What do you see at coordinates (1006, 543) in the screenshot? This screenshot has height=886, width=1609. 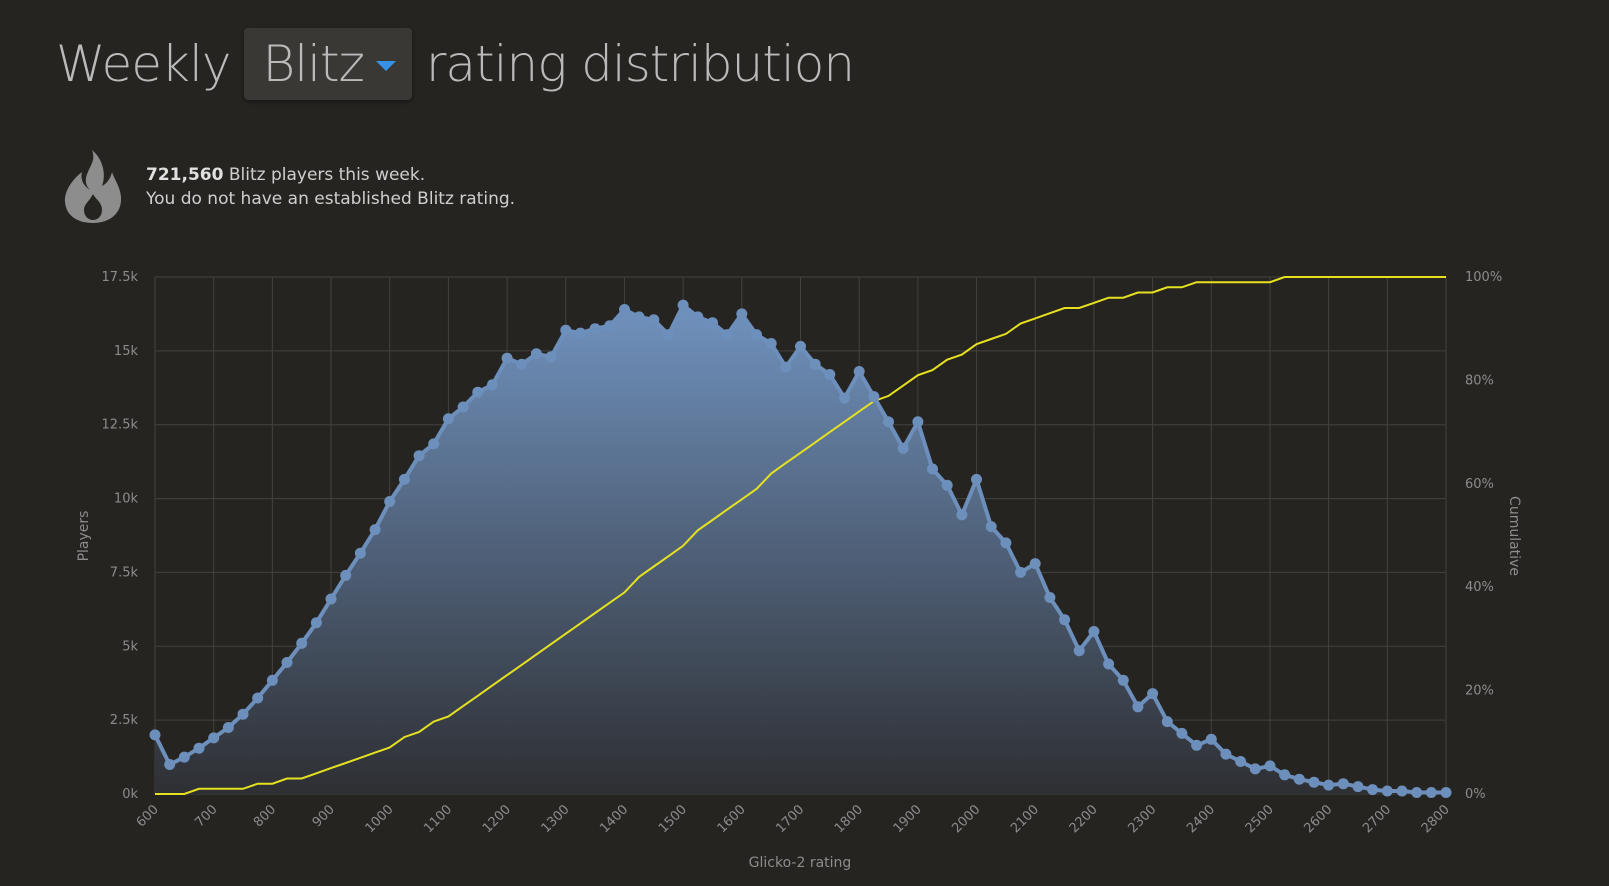 I see `data-point-2050` at bounding box center [1006, 543].